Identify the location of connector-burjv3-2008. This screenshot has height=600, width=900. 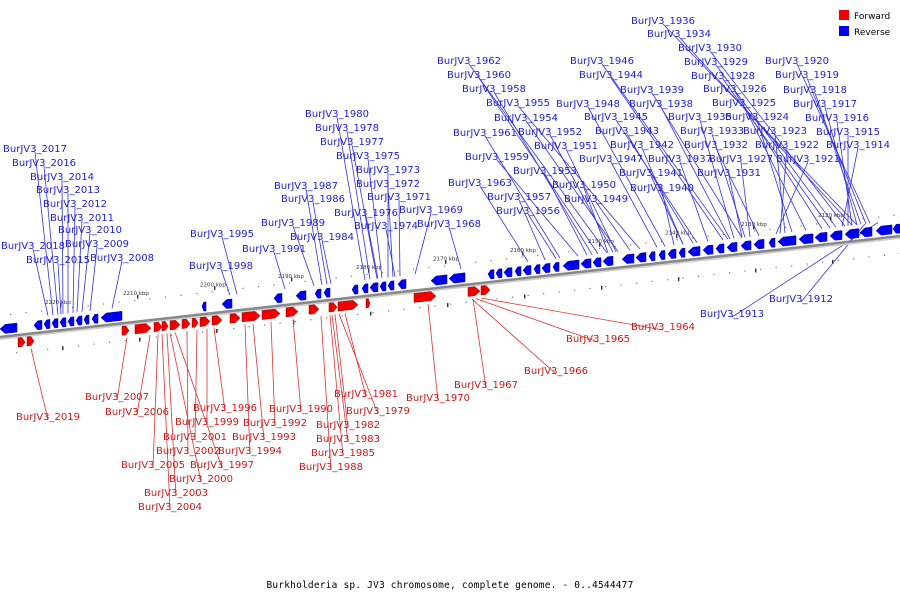
(117, 284).